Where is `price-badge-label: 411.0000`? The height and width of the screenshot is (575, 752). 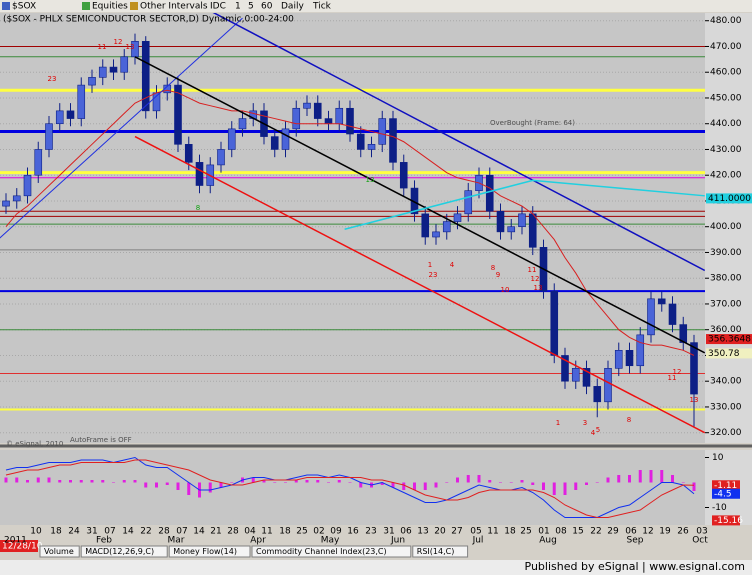 price-badge-label: 411.0000 is located at coordinates (729, 199).